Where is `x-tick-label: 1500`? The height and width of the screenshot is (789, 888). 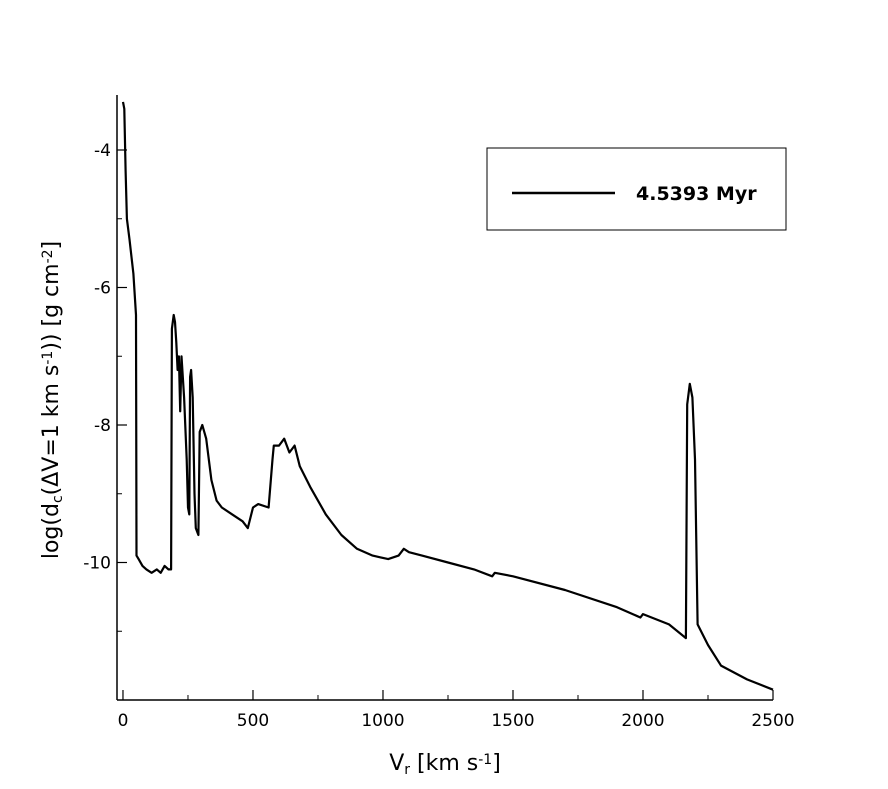 x-tick-label: 1500 is located at coordinates (512, 721).